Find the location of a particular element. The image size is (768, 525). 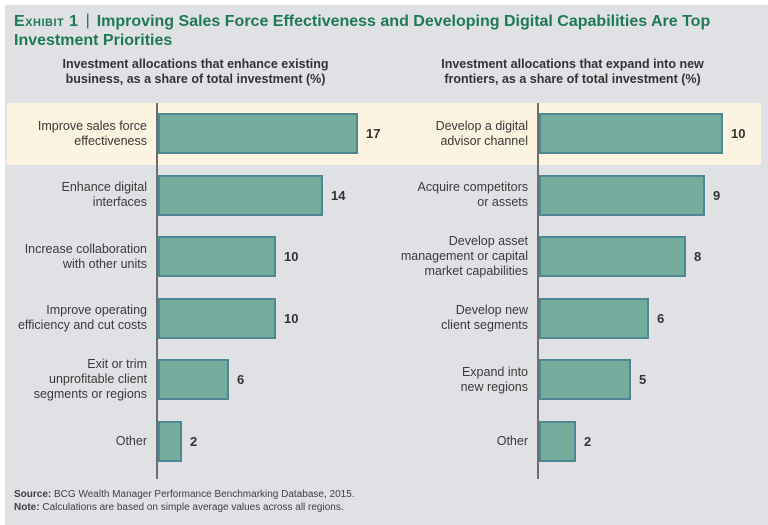

bar-value: 17 is located at coordinates (373, 134).